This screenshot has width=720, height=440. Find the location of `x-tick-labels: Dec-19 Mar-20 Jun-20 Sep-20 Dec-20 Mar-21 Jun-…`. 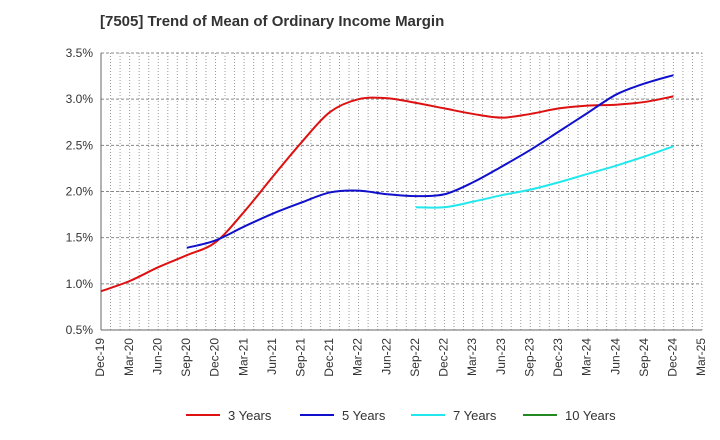

x-tick-labels: Dec-19 Mar-20 Jun-20 Sep-20 Dec-20 Mar-21 Jun-… is located at coordinates (400, 357).